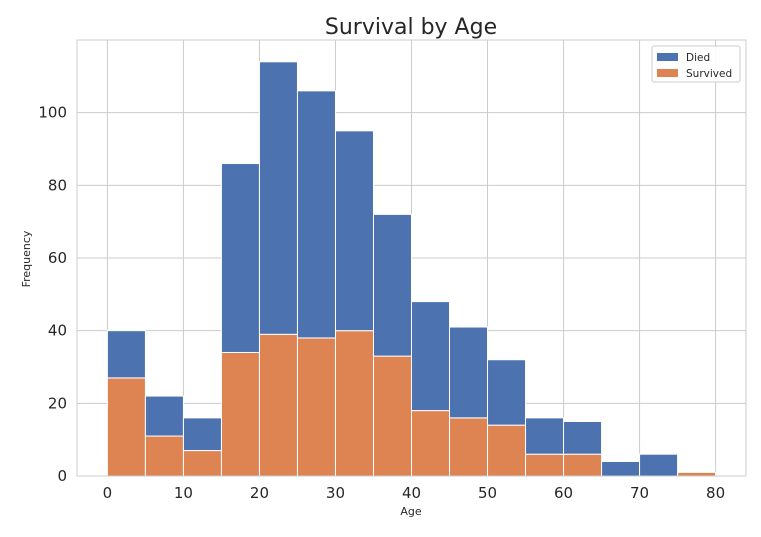 Image resolution: width=761 pixels, height=537 pixels. I want to click on y-tick-label: 60, so click(57, 258).